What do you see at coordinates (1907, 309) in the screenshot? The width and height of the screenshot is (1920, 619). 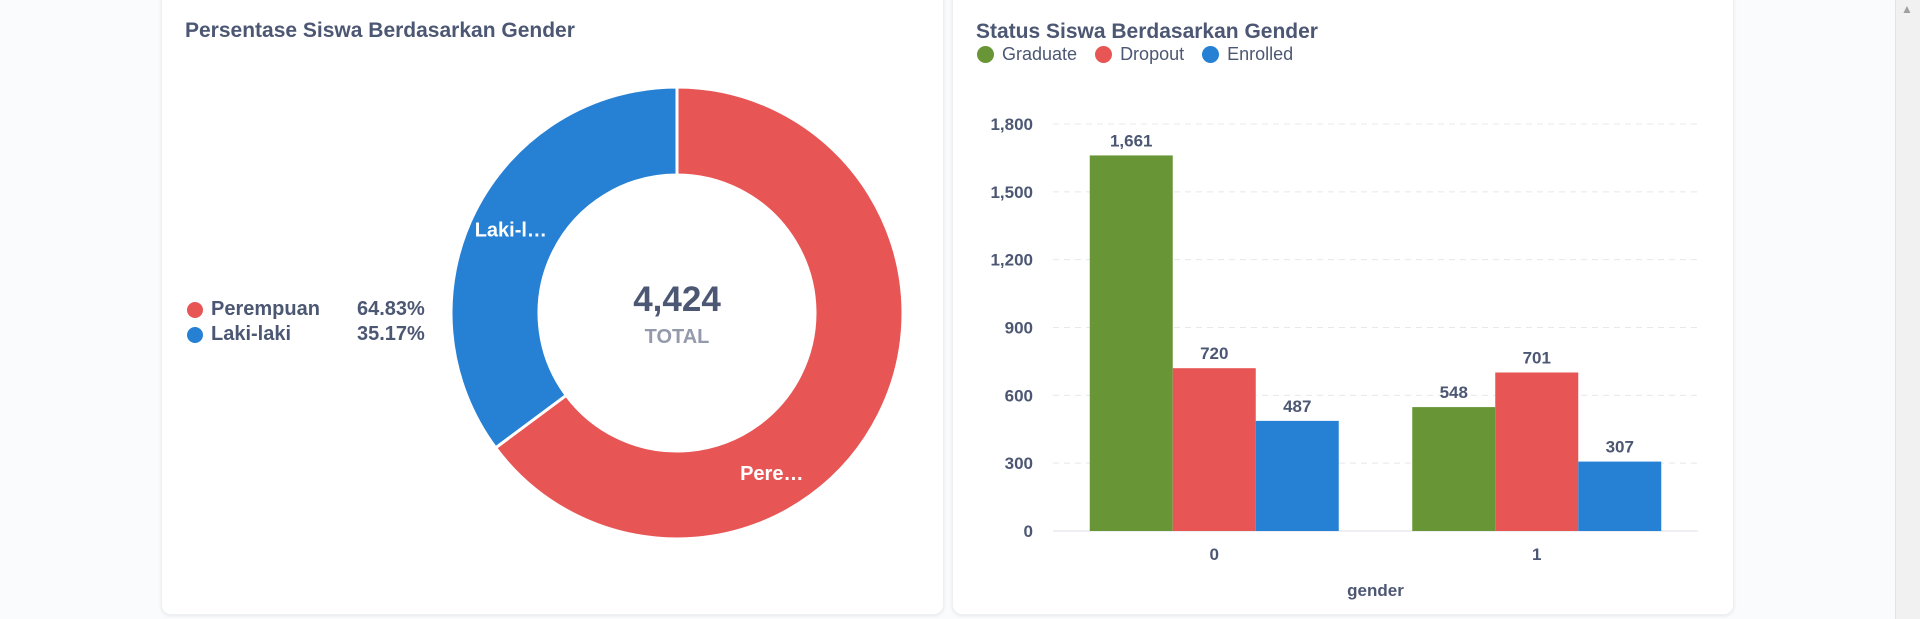 I see `page-scrollbar: ▲` at bounding box center [1907, 309].